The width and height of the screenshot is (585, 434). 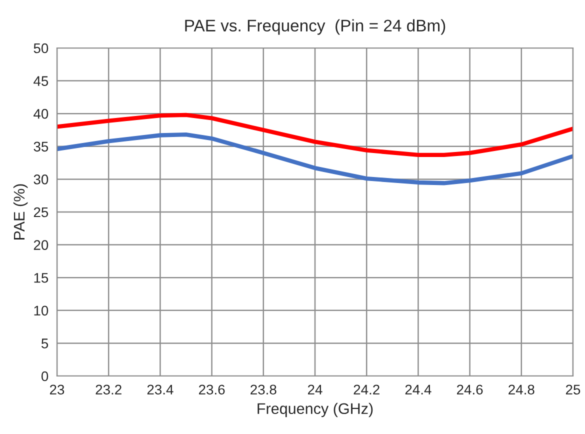 What do you see at coordinates (41, 147) in the screenshot?
I see `y-tick-label: 35` at bounding box center [41, 147].